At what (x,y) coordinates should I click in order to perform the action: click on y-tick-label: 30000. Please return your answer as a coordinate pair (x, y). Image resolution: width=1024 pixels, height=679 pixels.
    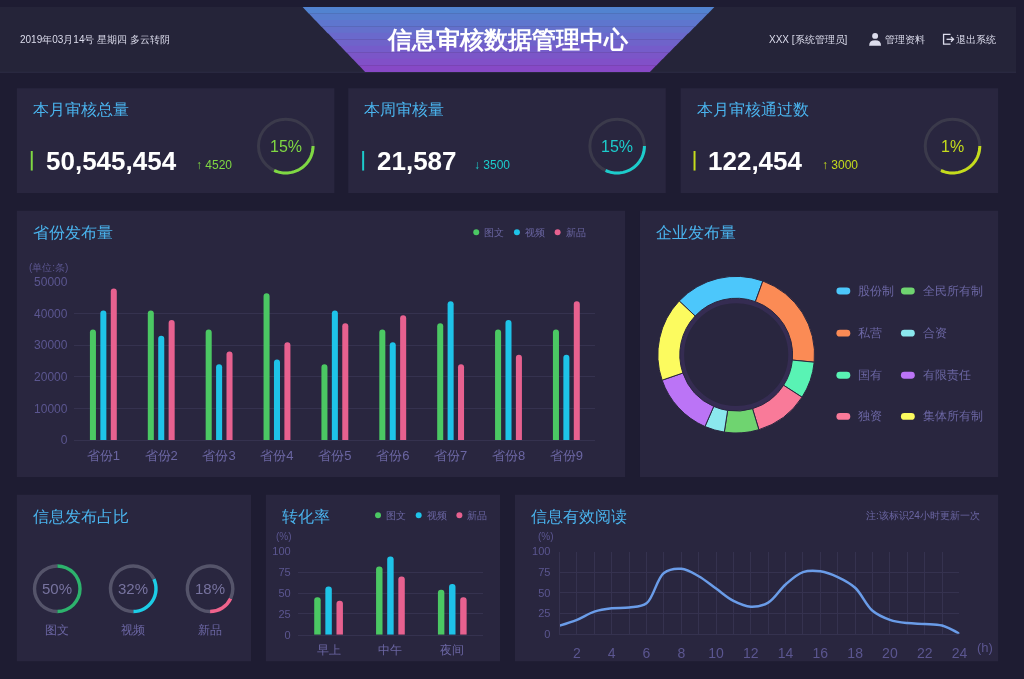
    Looking at the image, I should click on (51, 345).